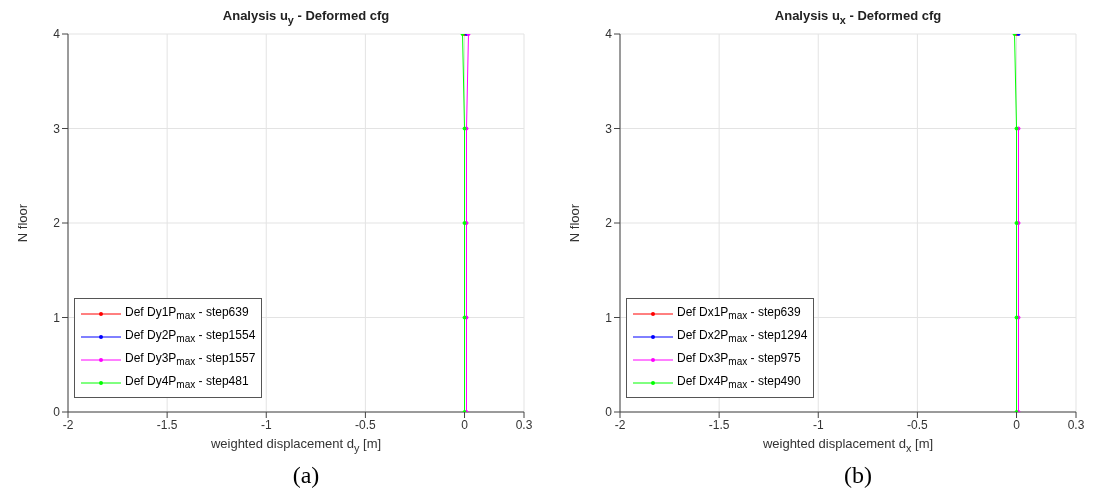 The image size is (1108, 504). Describe the element at coordinates (306, 475) in the screenshot. I see `text: (a)` at that location.